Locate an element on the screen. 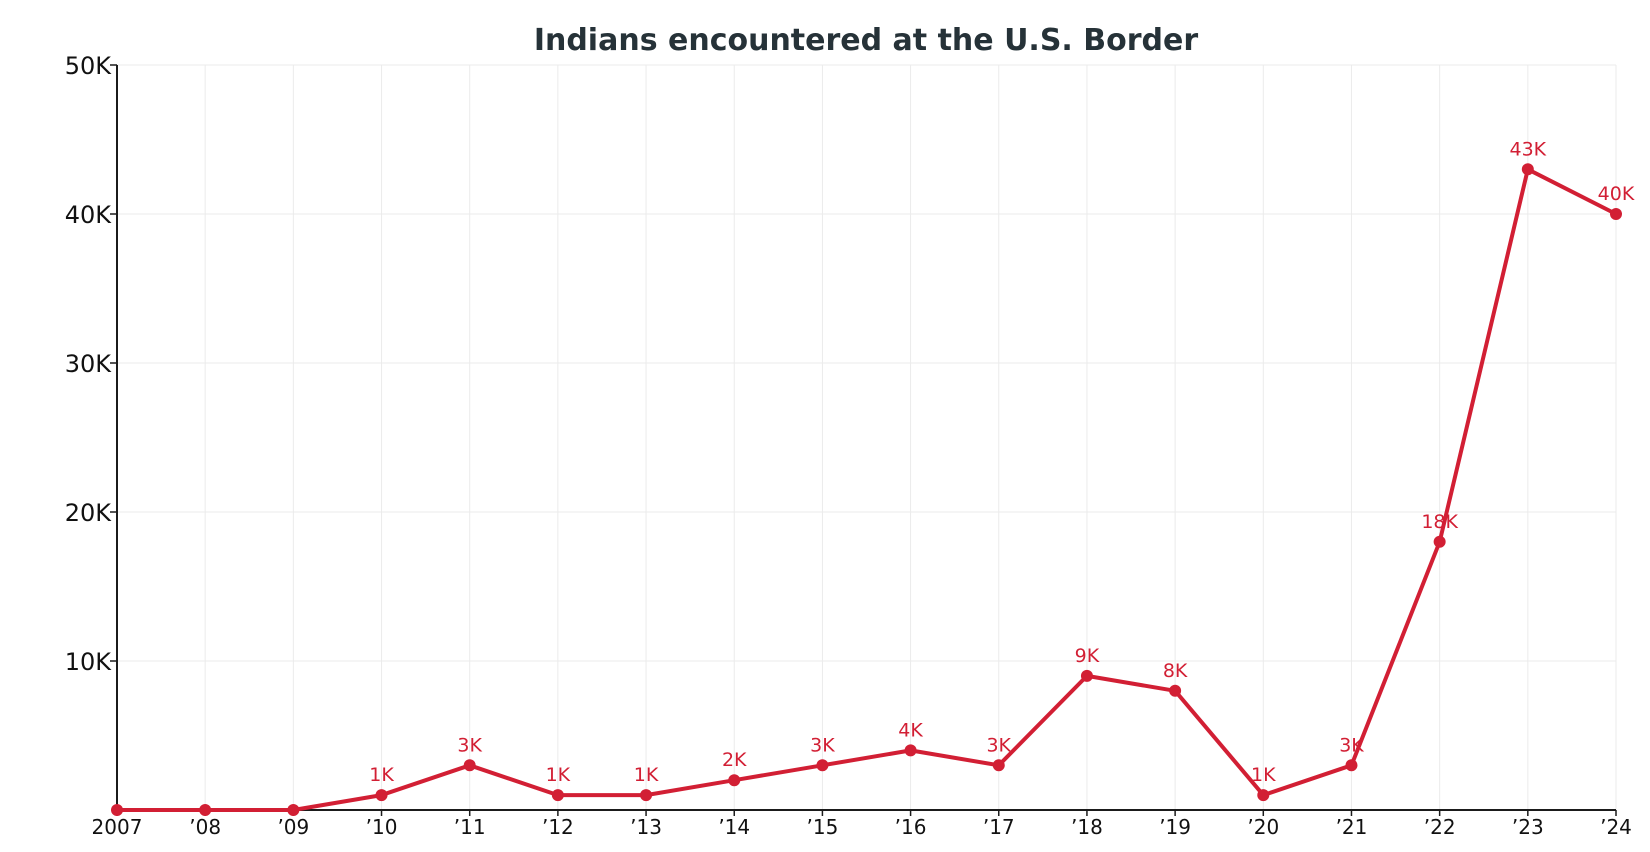  x-tick-label: ’09 is located at coordinates (293, 827).